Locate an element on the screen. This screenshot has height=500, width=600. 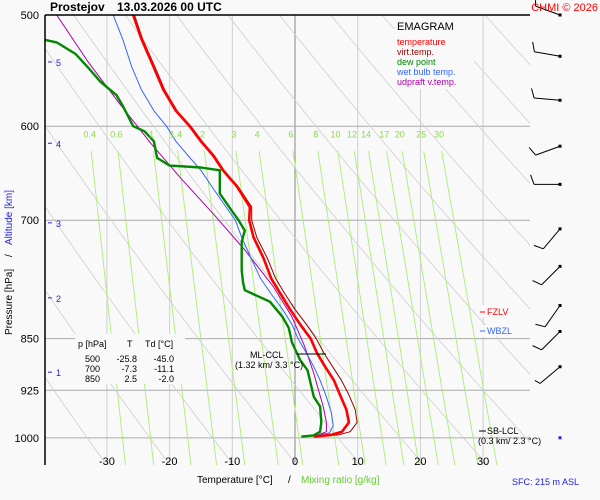
legend-wet-bulb: wet bulb temp. is located at coordinates (426, 72).